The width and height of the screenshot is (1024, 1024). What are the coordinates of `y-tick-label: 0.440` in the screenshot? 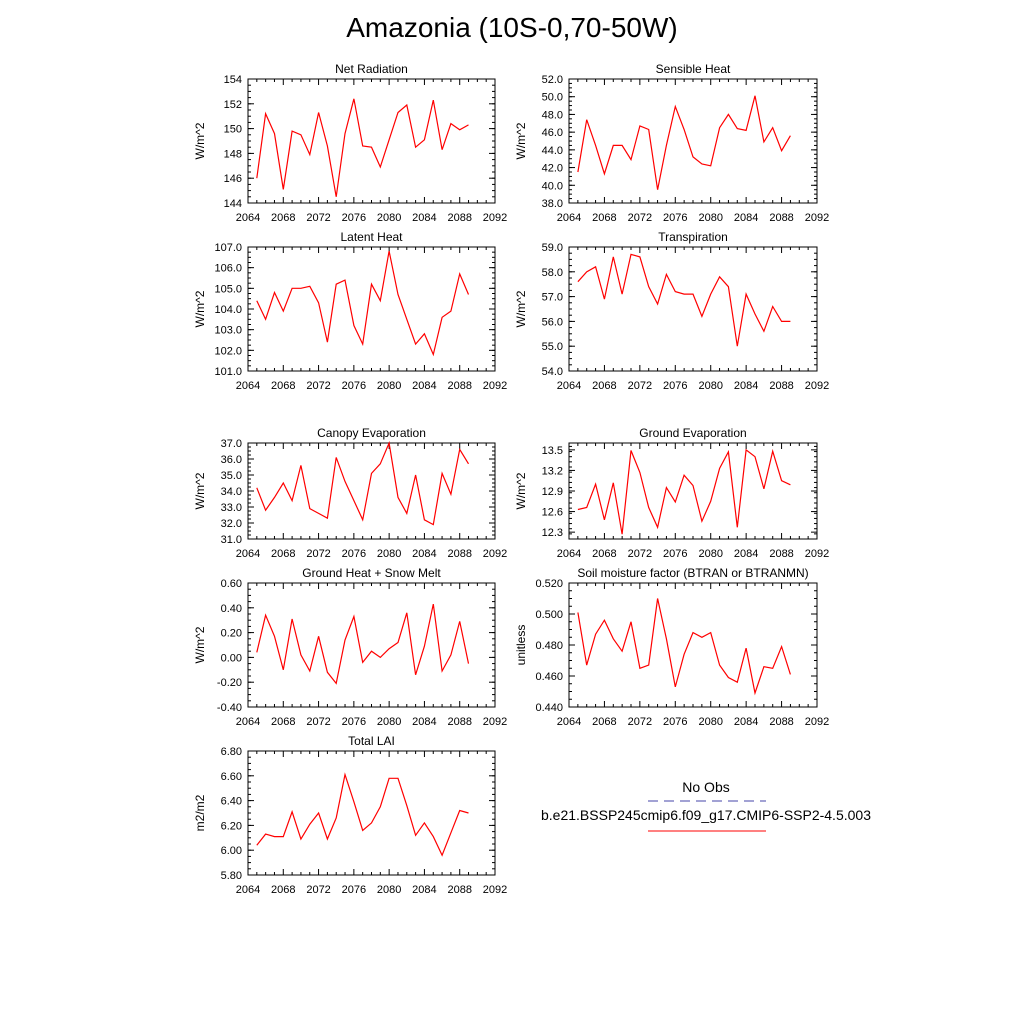 It's located at (549, 708).